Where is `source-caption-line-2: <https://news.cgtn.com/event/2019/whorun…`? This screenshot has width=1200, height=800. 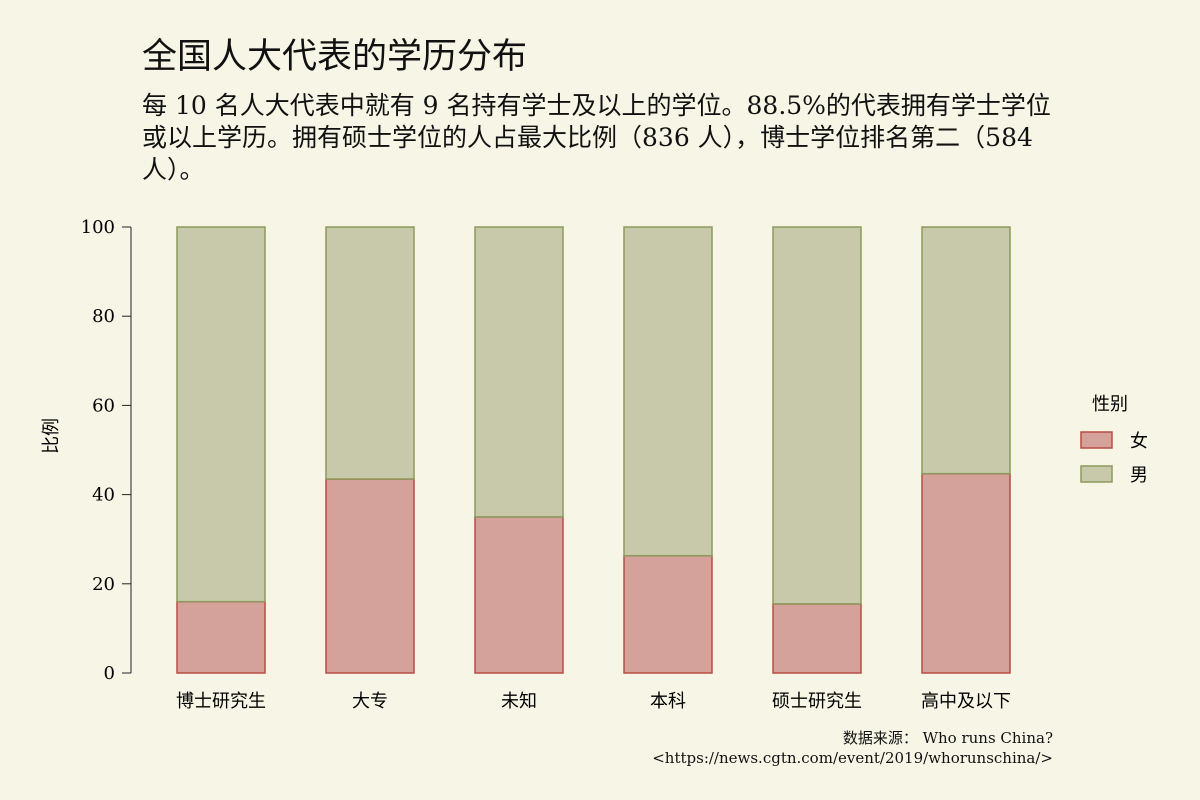
source-caption-line-2: <https://news.cgtn.com/event/2019/whorun… is located at coordinates (852, 758).